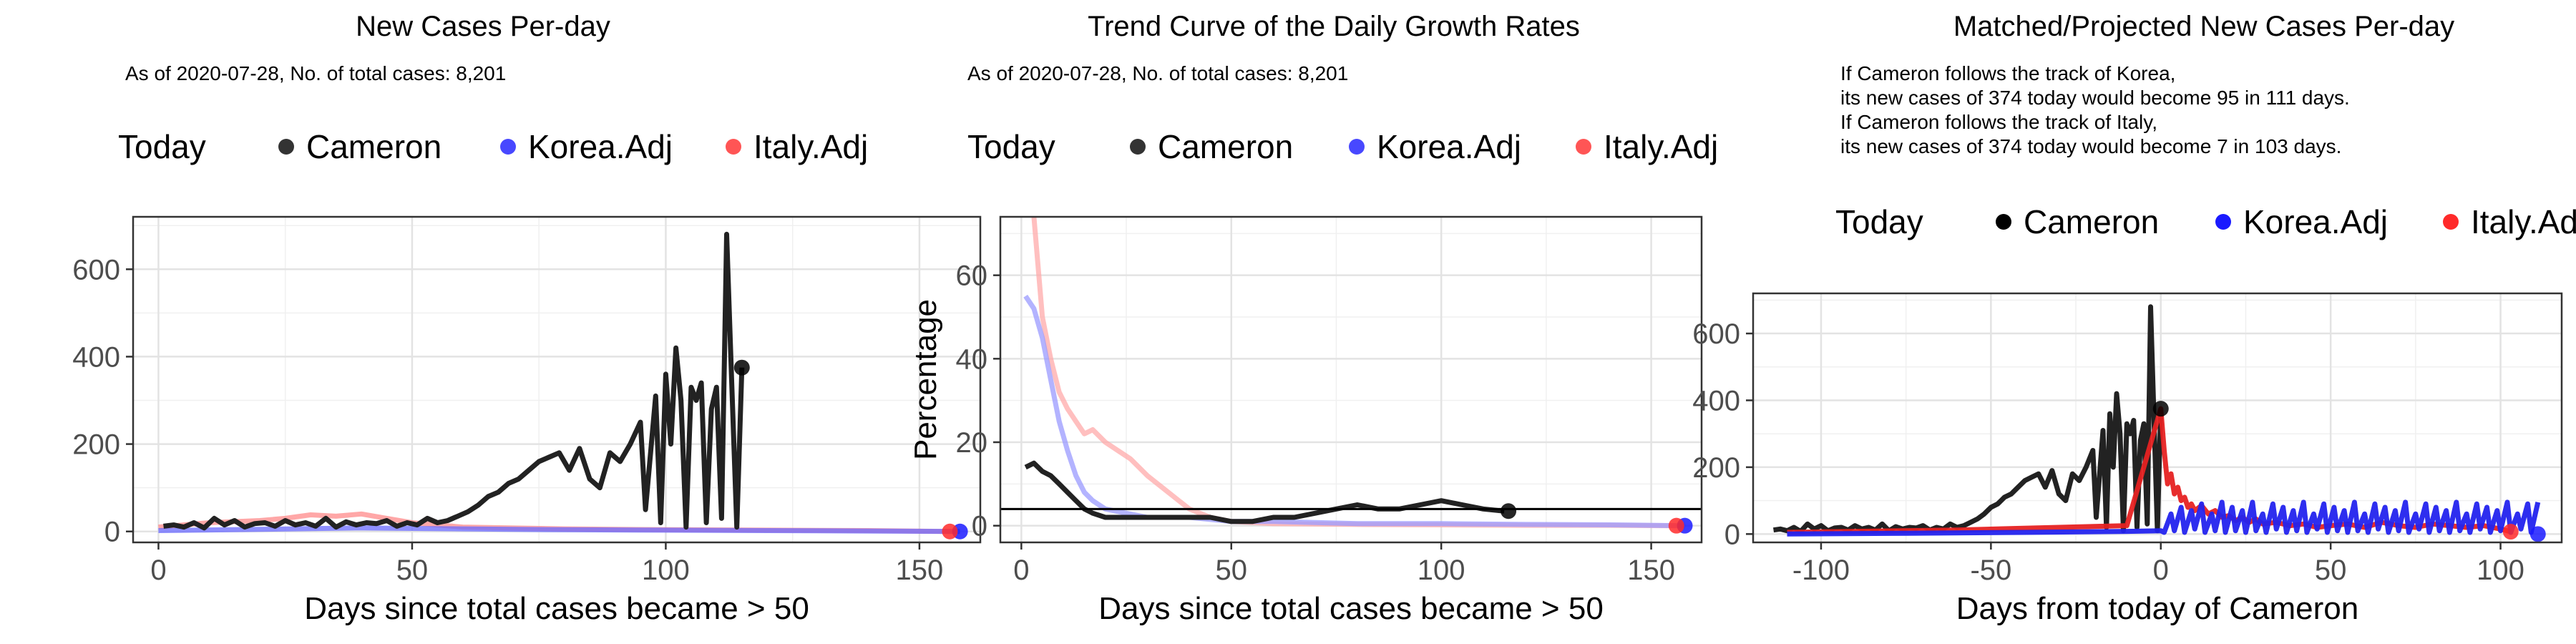  Describe the element at coordinates (972, 359) in the screenshot. I see `y-tick-label: 40` at that location.